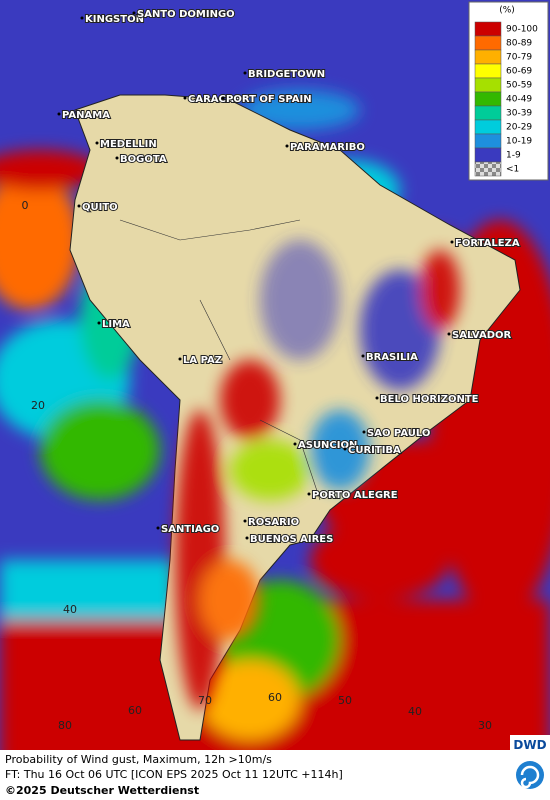 The image size is (550, 800). I want to click on legend-label: 30-39, so click(519, 114).